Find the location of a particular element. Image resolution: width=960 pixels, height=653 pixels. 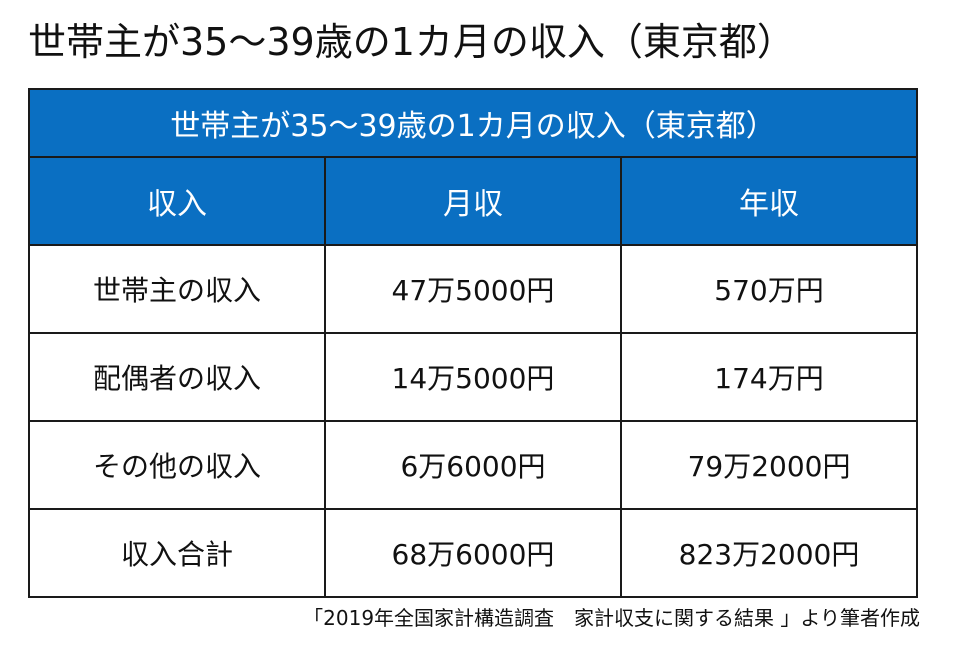

source-note: 「2019年全国家計構造調査 家計収支に関する結果 」より筆者作成 is located at coordinates (611, 618).